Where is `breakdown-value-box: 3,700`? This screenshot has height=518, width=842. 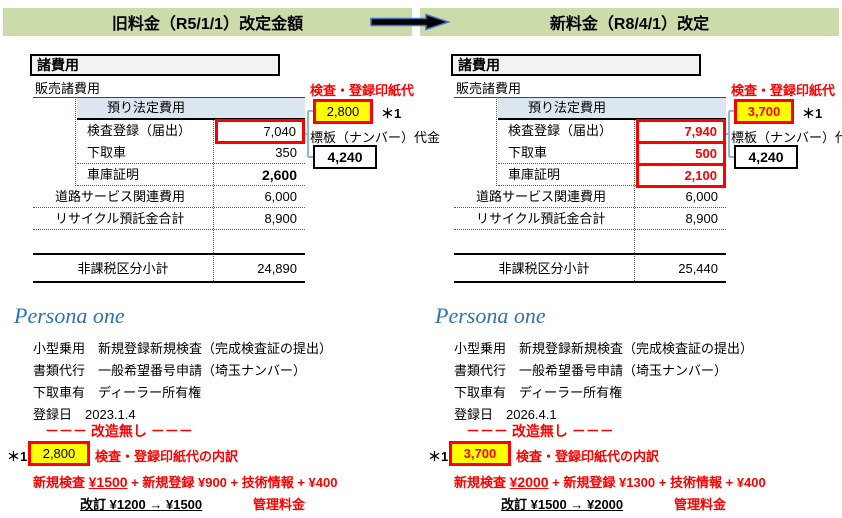
breakdown-value-box: 3,700 is located at coordinates (480, 453).